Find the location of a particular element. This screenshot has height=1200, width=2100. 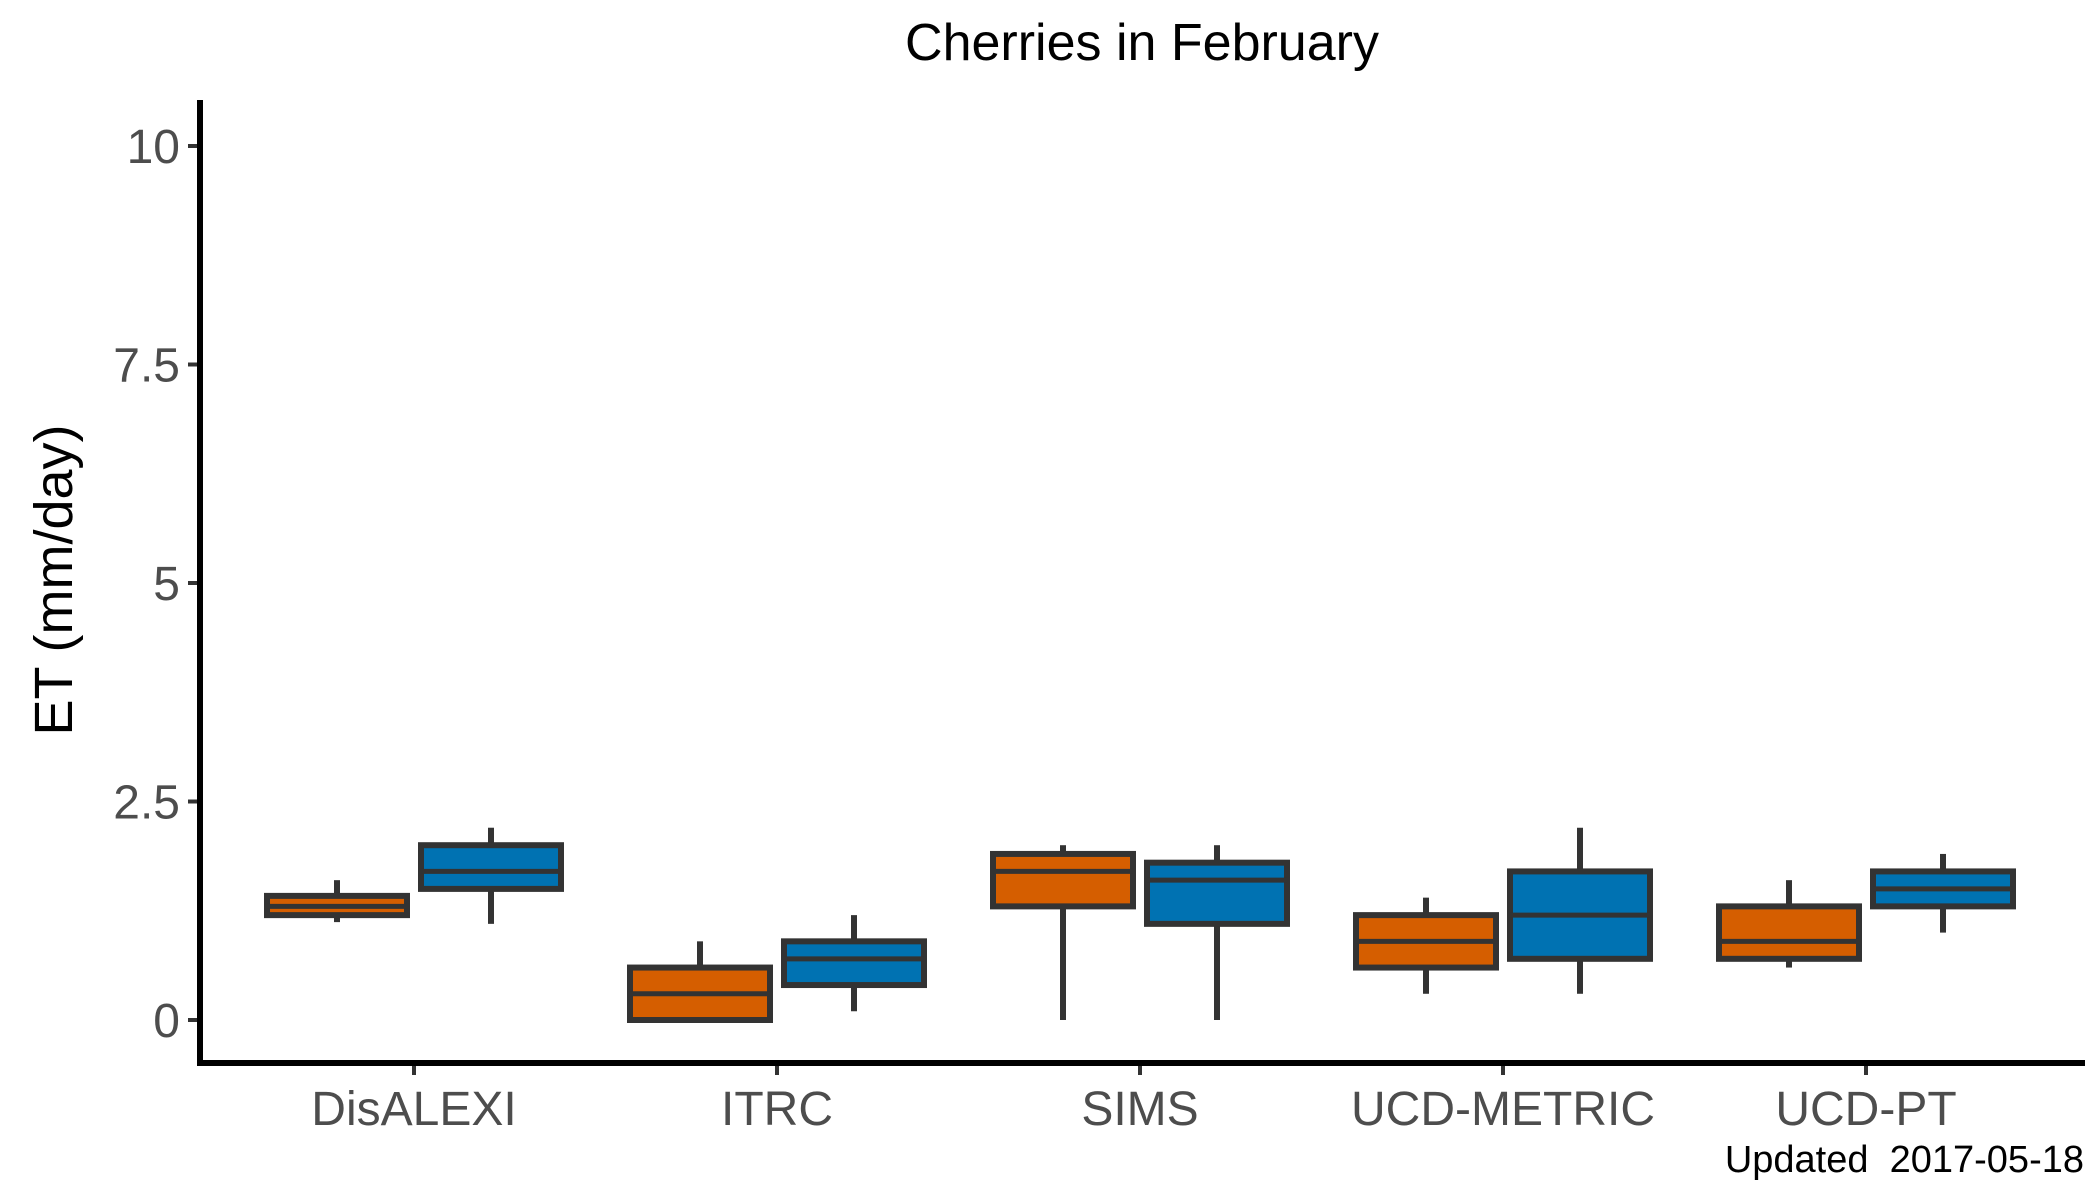

plot-marks is located at coordinates (1140, 925).